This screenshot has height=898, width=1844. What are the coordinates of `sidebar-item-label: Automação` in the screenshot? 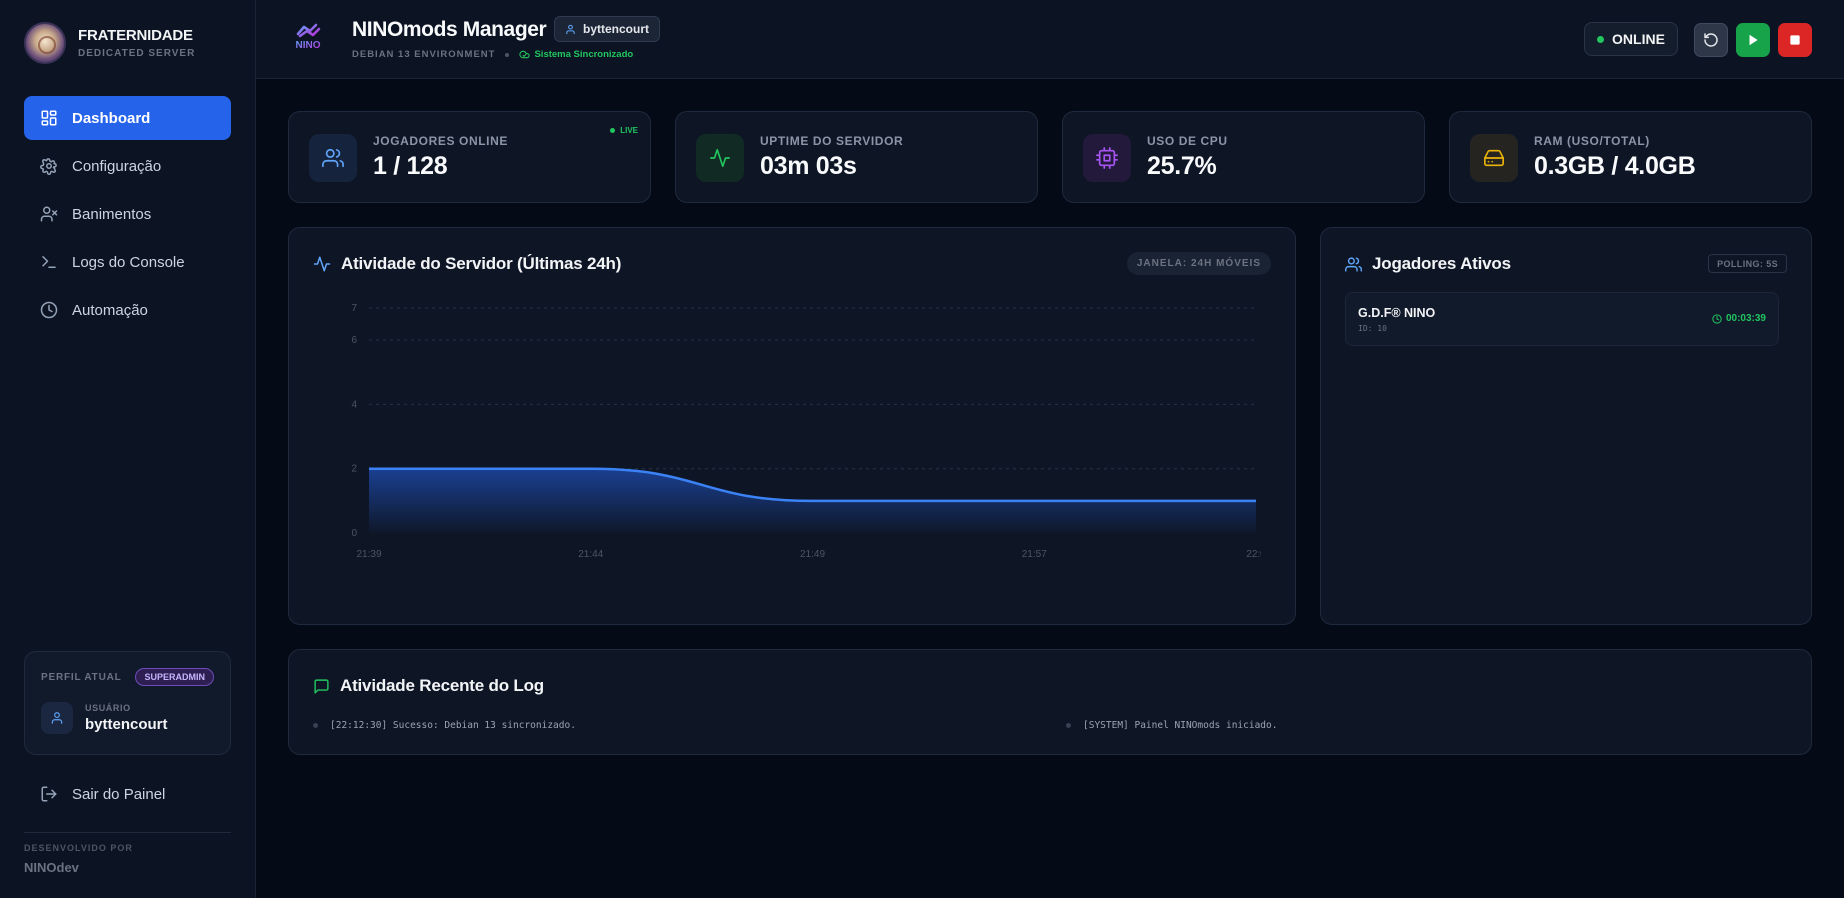 It's located at (110, 310).